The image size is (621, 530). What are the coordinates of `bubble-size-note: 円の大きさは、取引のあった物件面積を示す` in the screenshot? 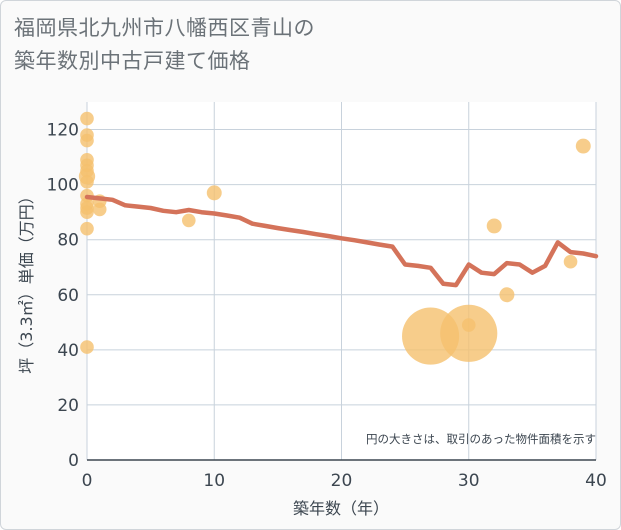 It's located at (481, 439).